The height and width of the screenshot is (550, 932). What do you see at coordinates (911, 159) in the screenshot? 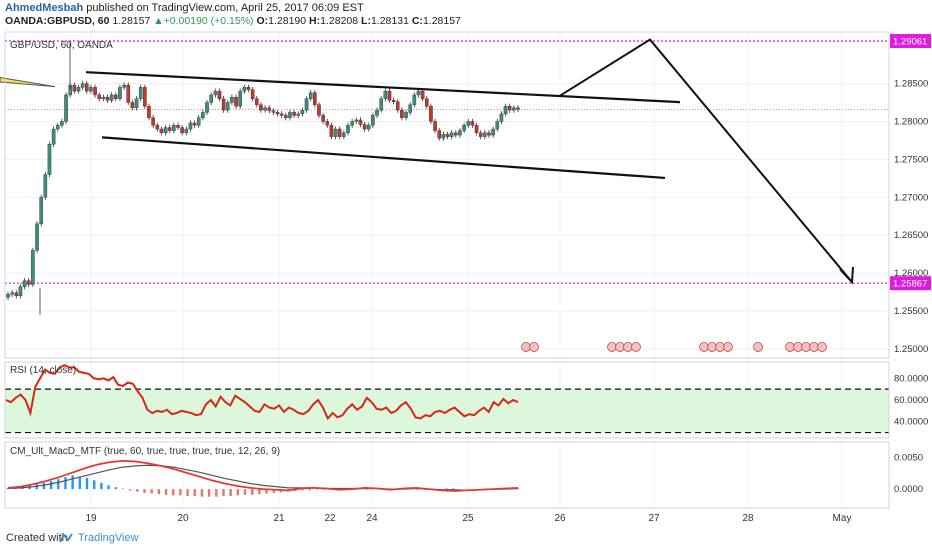
I see `y-tick-label: 1.27500` at bounding box center [911, 159].